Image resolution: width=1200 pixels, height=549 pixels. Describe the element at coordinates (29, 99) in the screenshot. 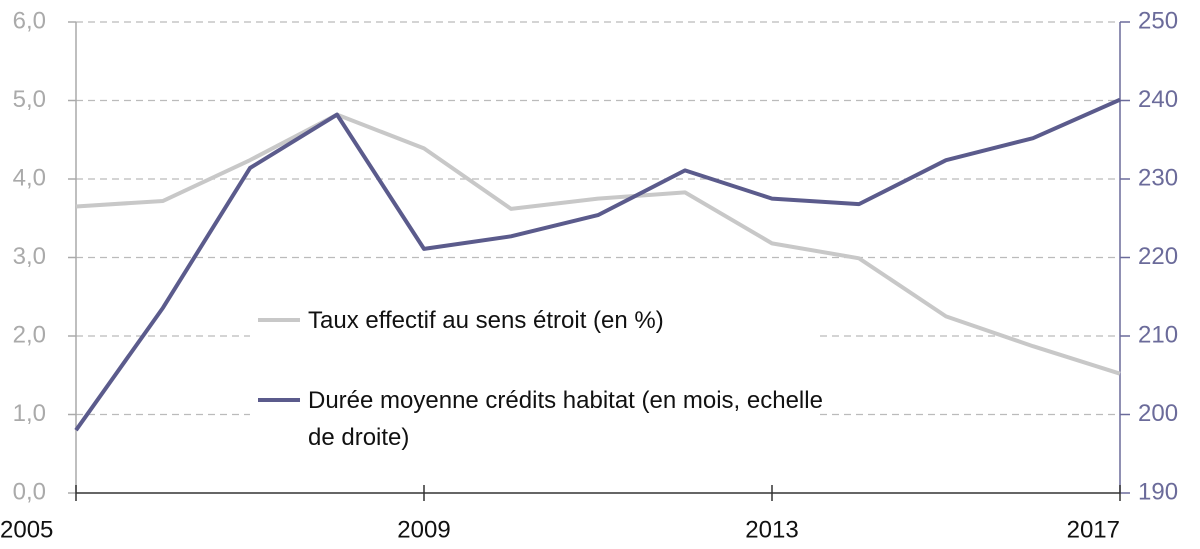

I see `y-tick-label: 5,0` at that location.